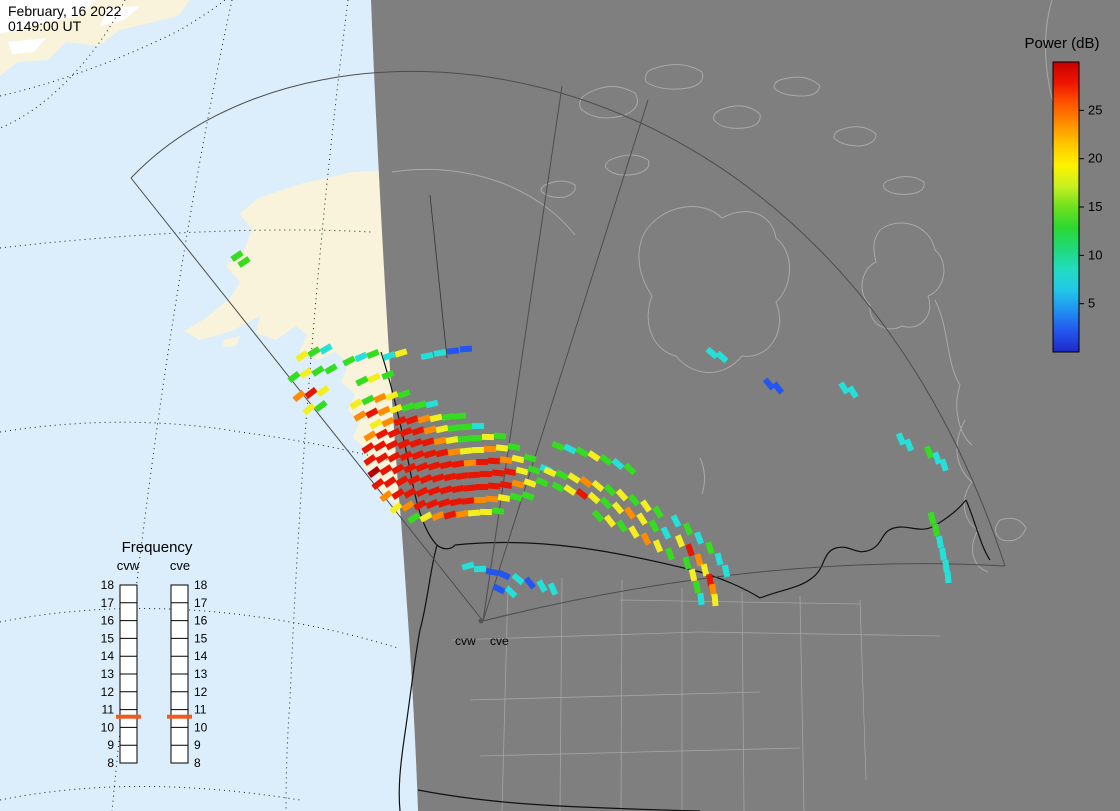 The height and width of the screenshot is (811, 1120). I want to click on colorbar-tick-label: 5, so click(1091, 303).